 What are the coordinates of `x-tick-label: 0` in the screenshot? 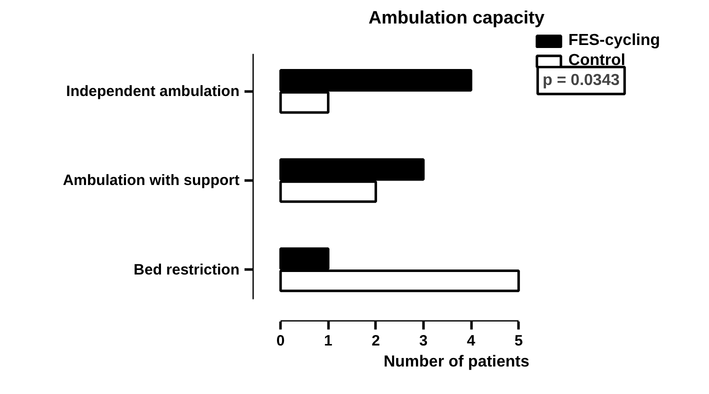 It's located at (280, 341).